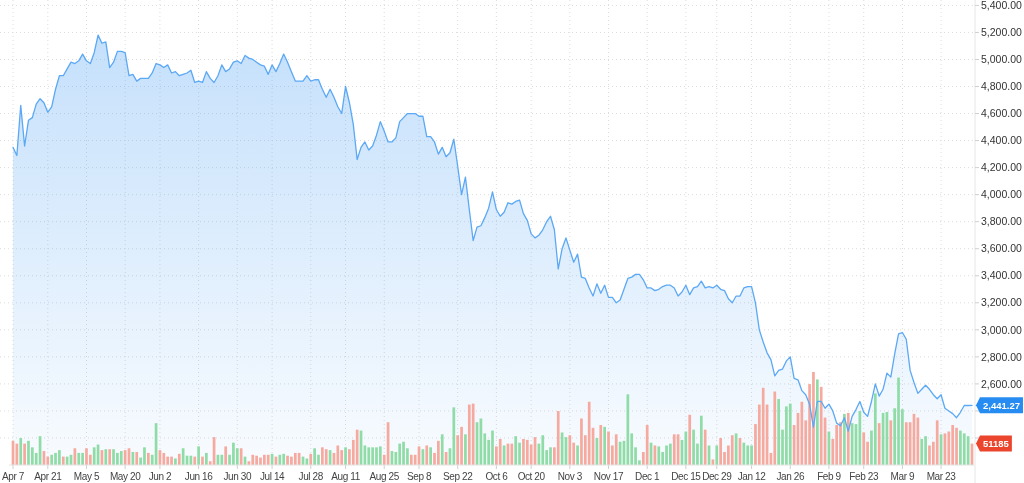 This screenshot has width=1024, height=483. What do you see at coordinates (419, 476) in the screenshot?
I see `x-tick-label: Sep 8` at bounding box center [419, 476].